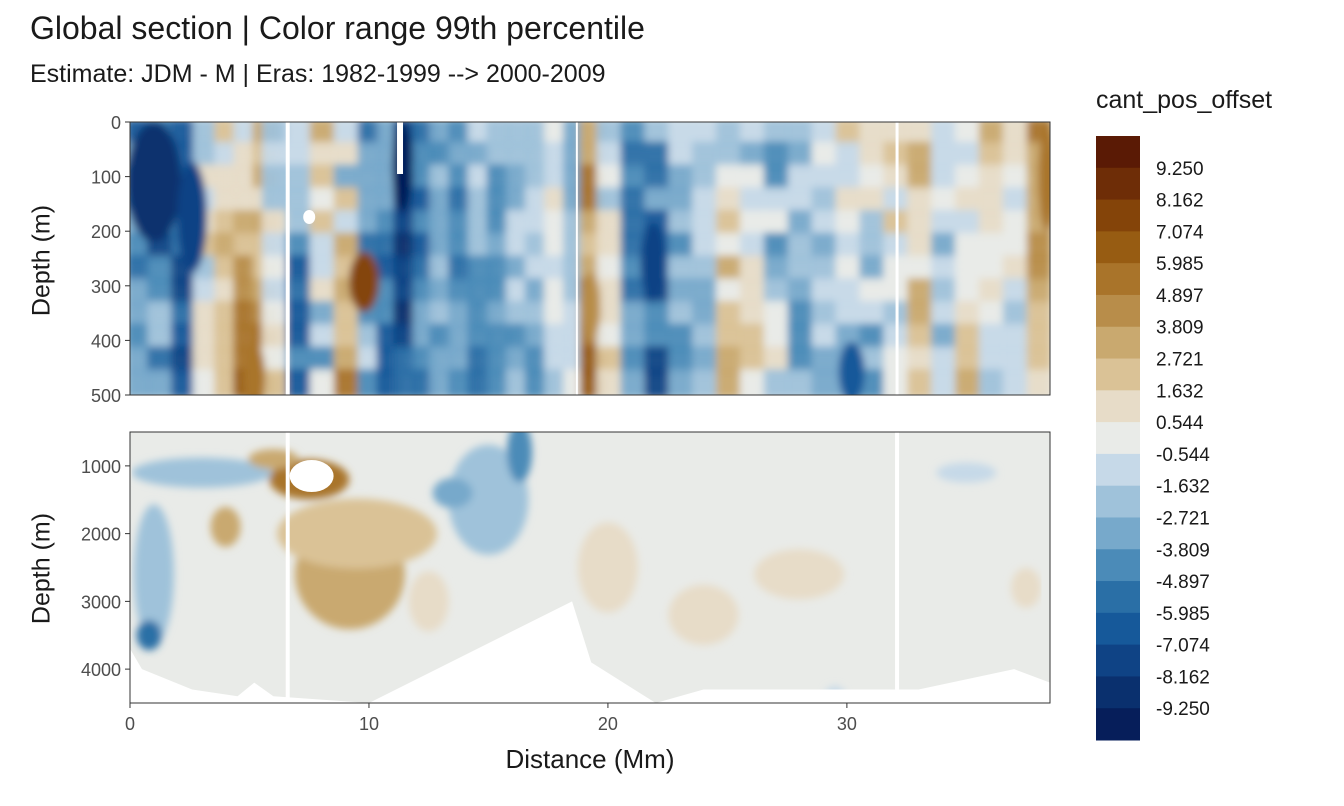  Describe the element at coordinates (1180, 360) in the screenshot. I see `legend-label: 2.721` at that location.